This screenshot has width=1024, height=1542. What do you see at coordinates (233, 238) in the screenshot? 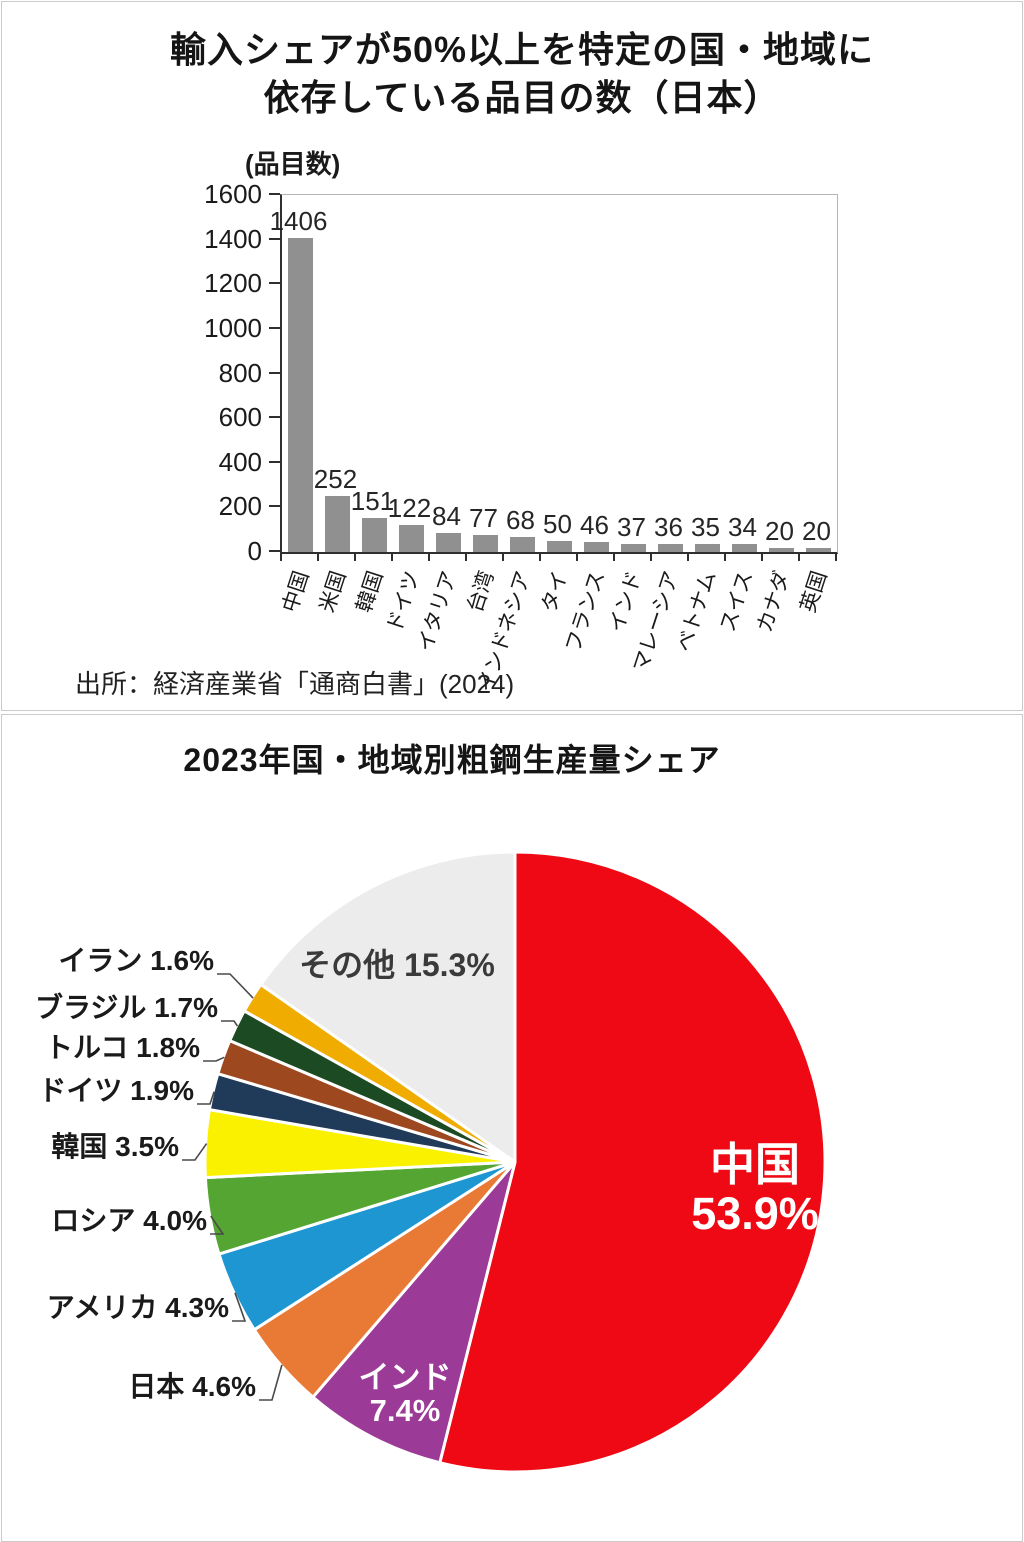
I see `y-axis-tick-label: 1400` at bounding box center [233, 238].